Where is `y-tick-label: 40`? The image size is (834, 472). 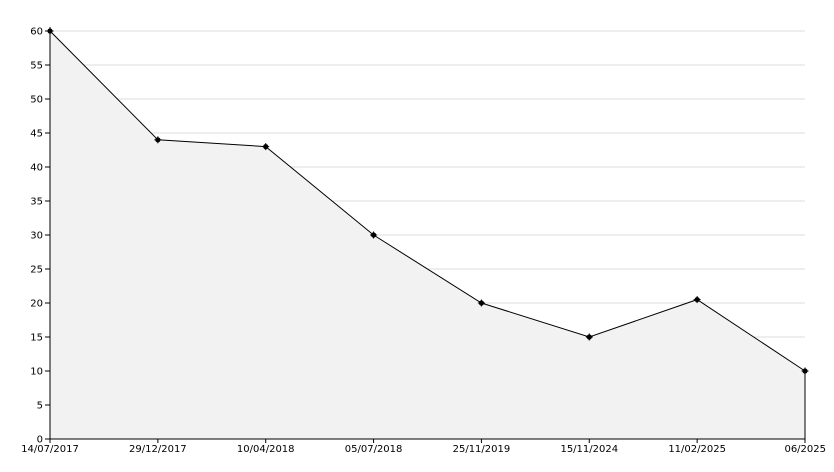
y-tick-label: 40 is located at coordinates (36, 168).